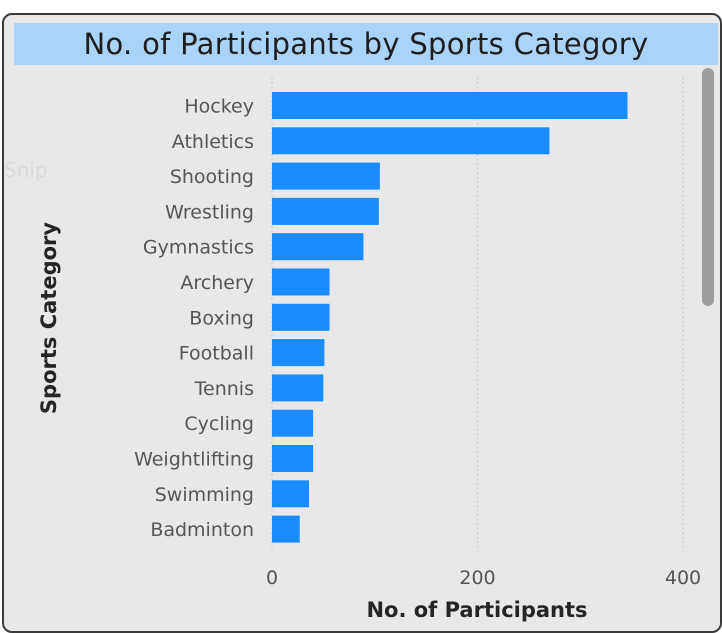  Describe the element at coordinates (219, 424) in the screenshot. I see `category-label: Cycling` at that location.